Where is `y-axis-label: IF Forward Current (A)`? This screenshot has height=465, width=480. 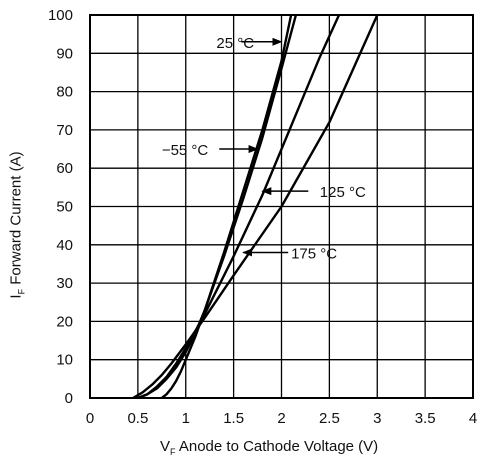
y-axis-label: IF Forward Current (A) is located at coordinates (17, 225).